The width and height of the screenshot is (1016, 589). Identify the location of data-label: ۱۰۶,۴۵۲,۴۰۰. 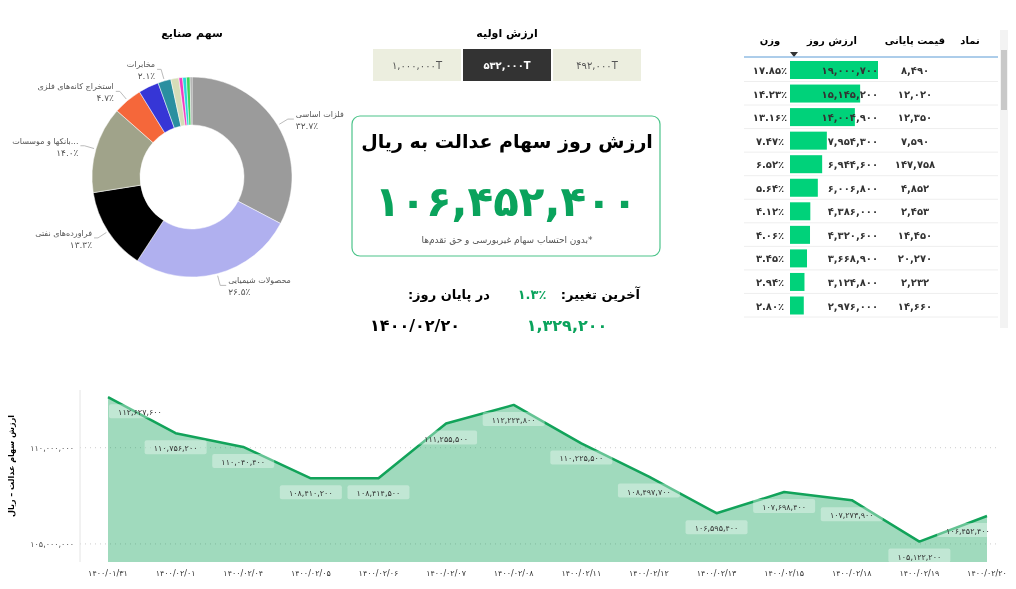
(968, 531).